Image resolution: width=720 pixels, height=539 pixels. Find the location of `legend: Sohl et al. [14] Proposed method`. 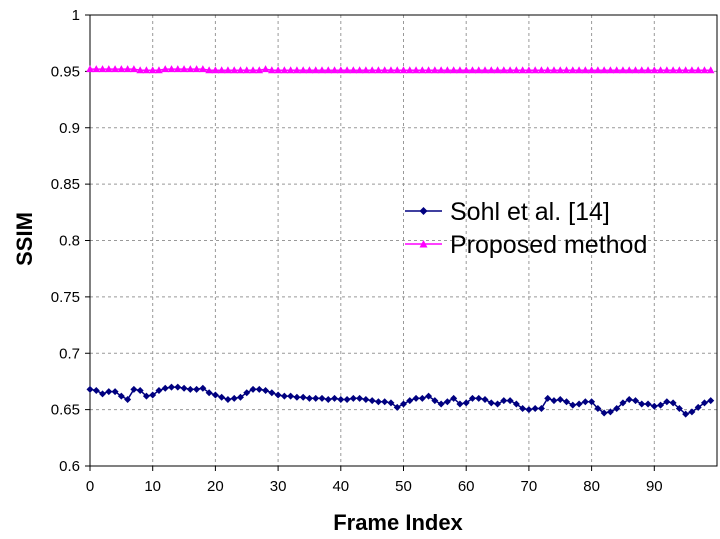

legend: Sohl et al. [14] Proposed method is located at coordinates (526, 228).